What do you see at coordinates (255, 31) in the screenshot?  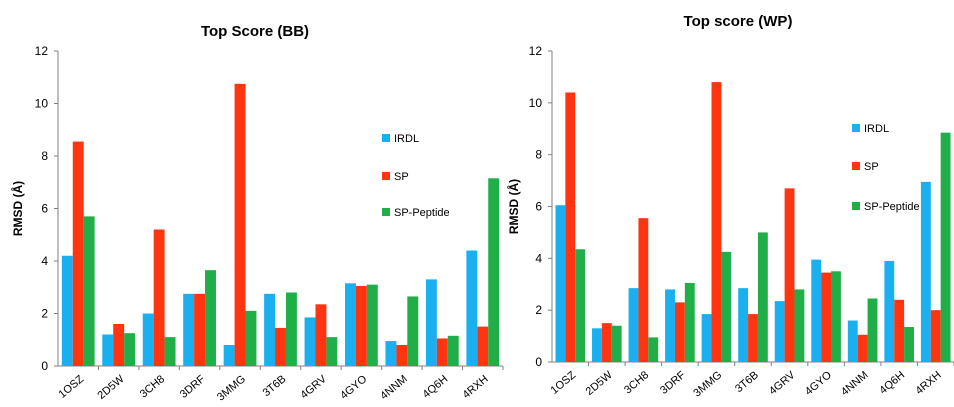 I see `chart-title: Top Score (BB)` at bounding box center [255, 31].